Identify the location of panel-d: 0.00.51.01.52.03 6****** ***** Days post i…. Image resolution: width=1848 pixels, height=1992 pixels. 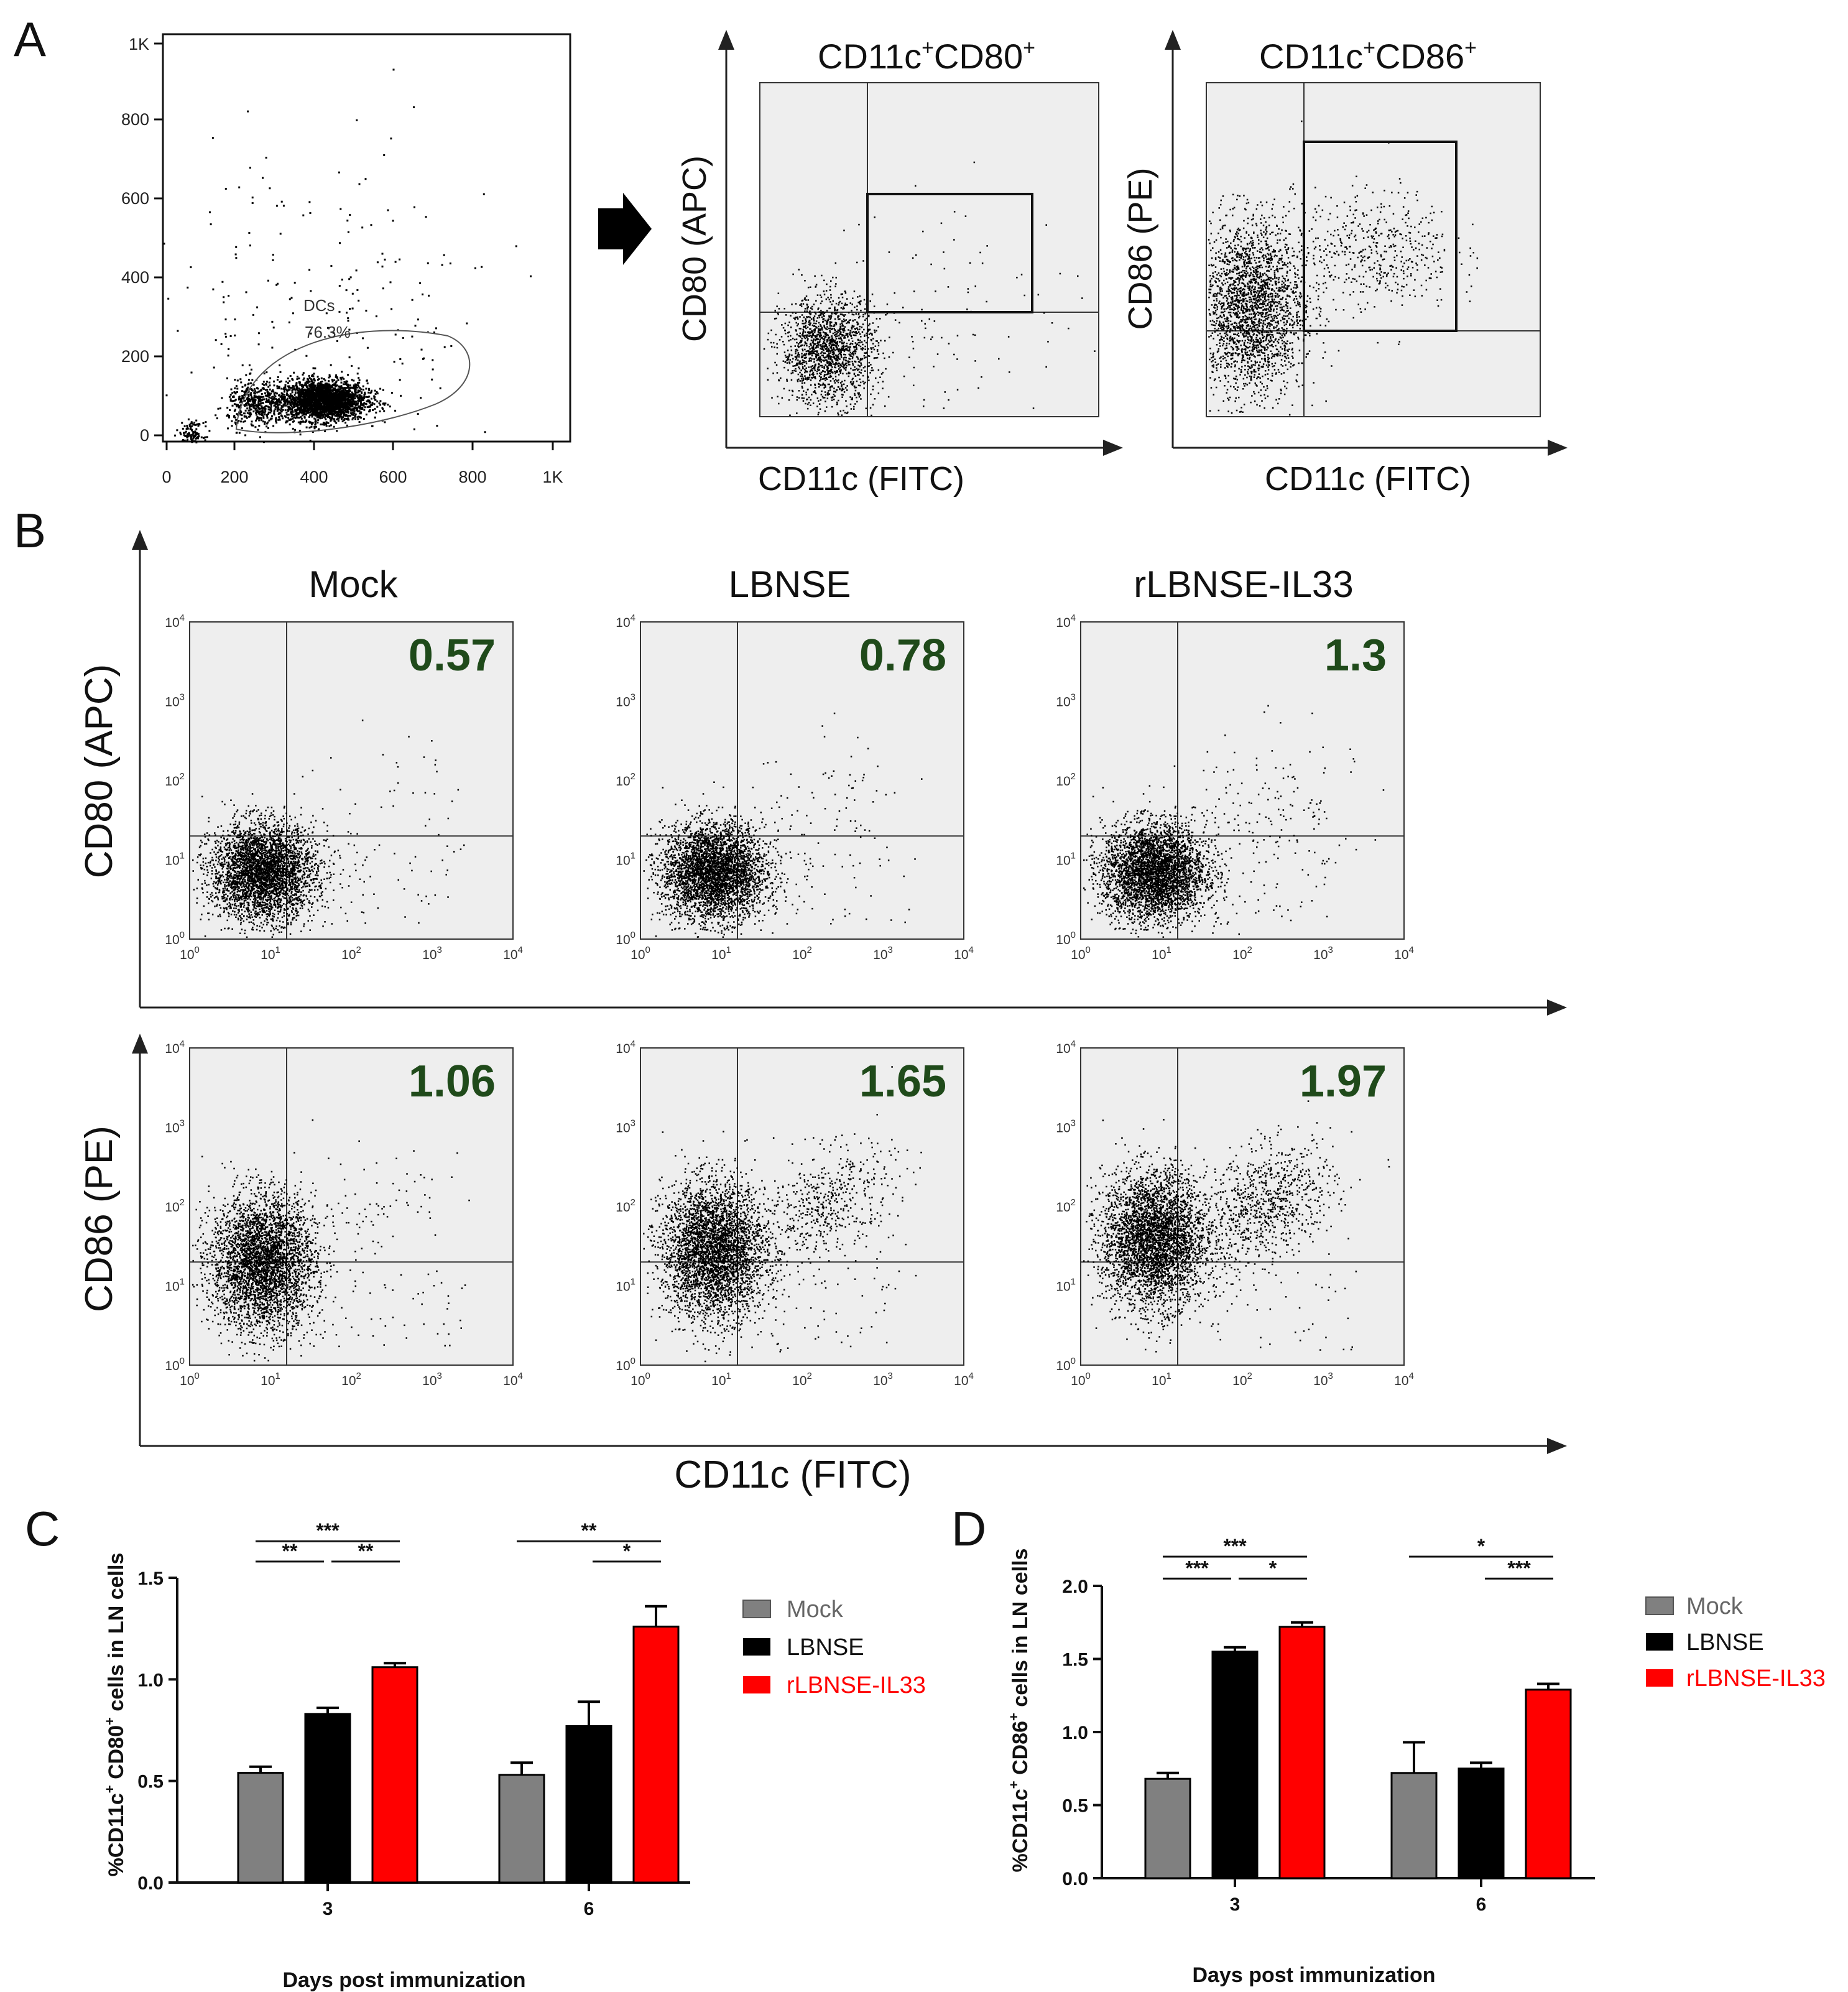
(1416, 1761).